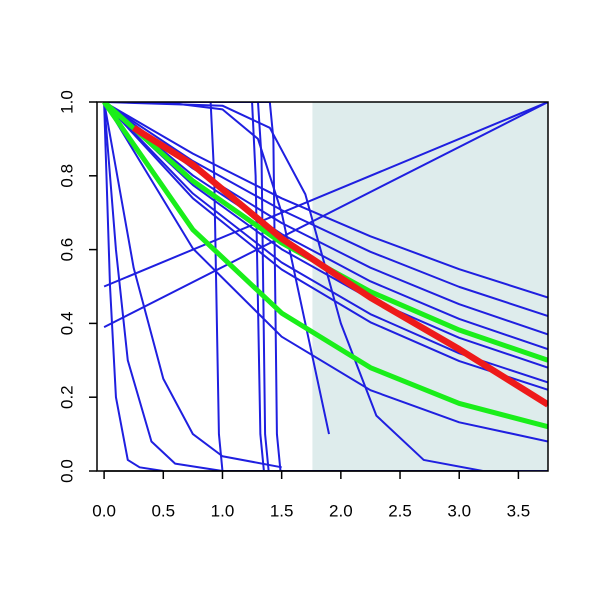 This screenshot has height=605, width=600. Describe the element at coordinates (66, 471) in the screenshot. I see `y-tick-label: 0.0` at that location.